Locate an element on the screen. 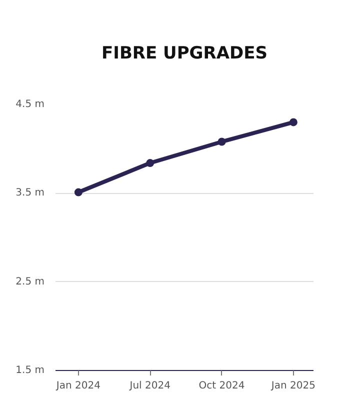 The height and width of the screenshot is (407, 352). x-tick-label: Oct 2024 is located at coordinates (221, 386).